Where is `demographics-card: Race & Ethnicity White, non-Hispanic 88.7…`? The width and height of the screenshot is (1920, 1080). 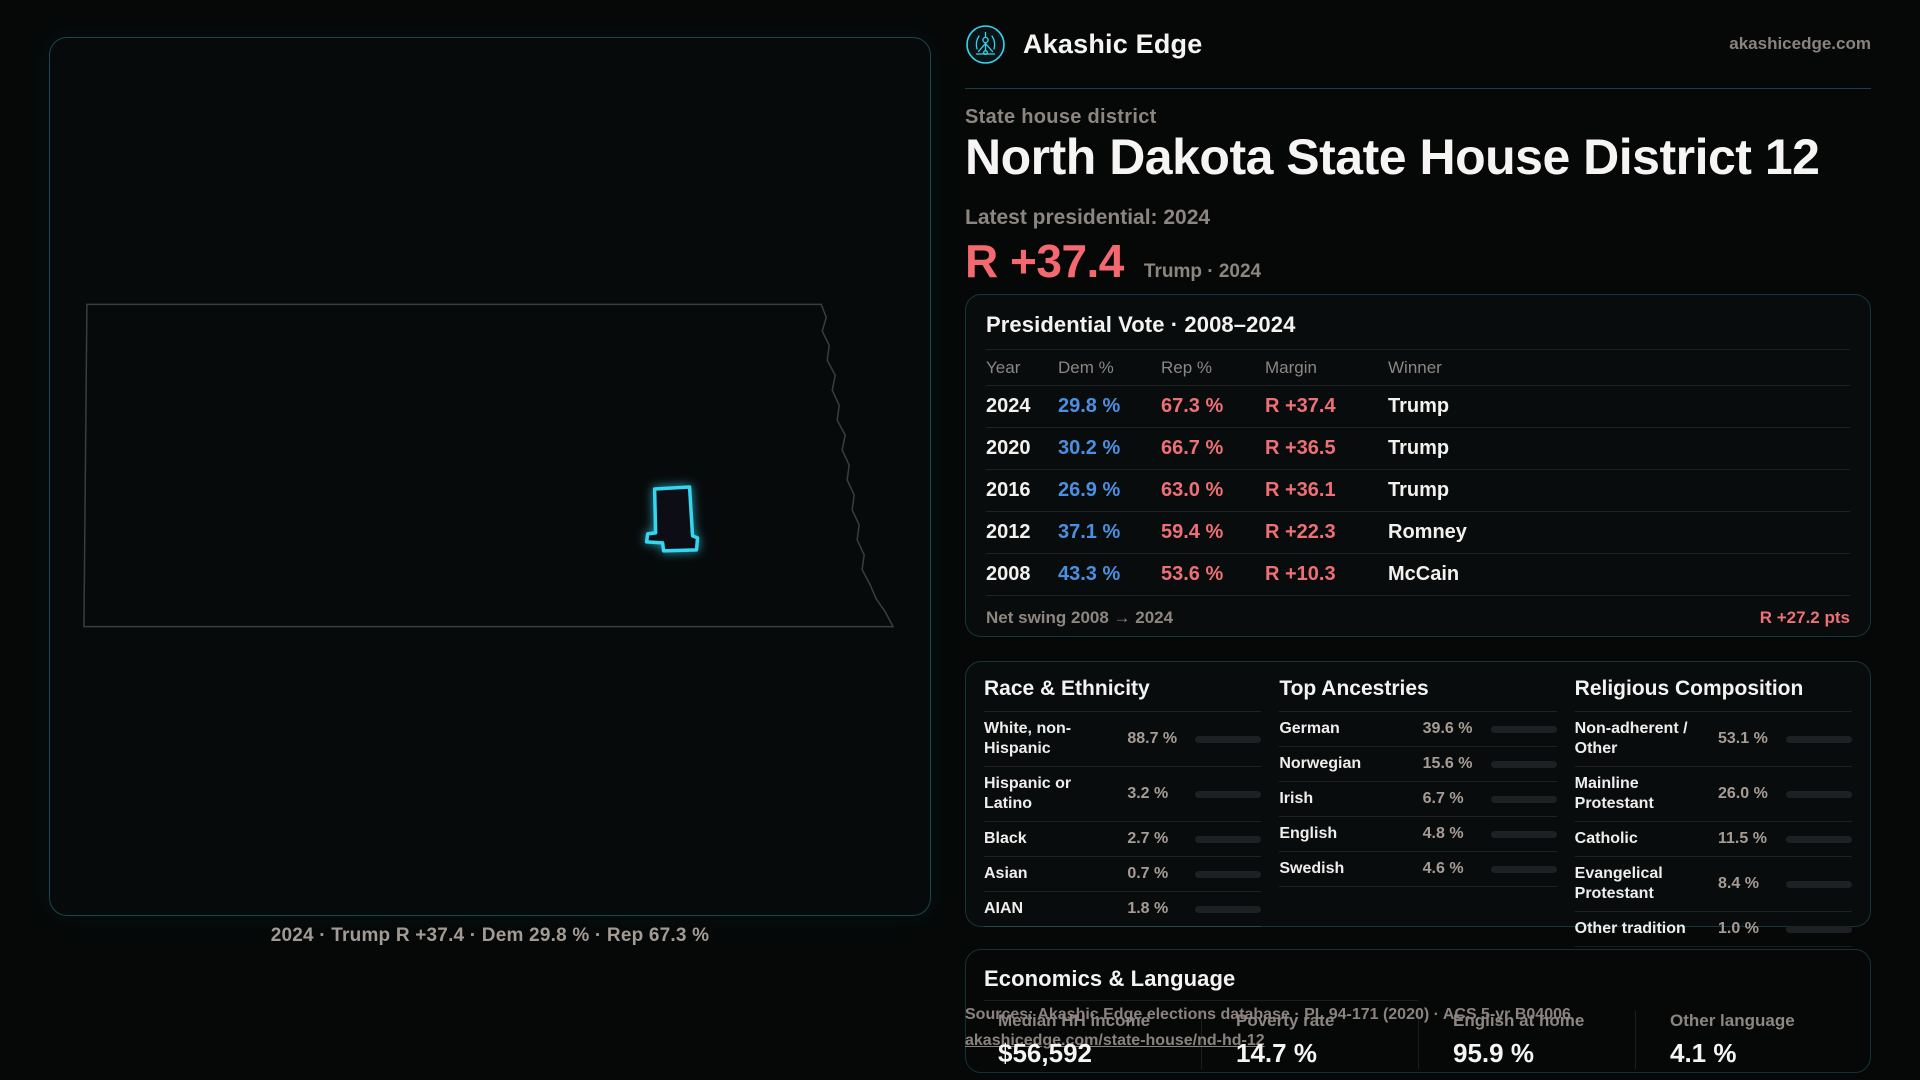
demographics-card: Race & Ethnicity White, non-Hispanic 88.7… is located at coordinates (1418, 804).